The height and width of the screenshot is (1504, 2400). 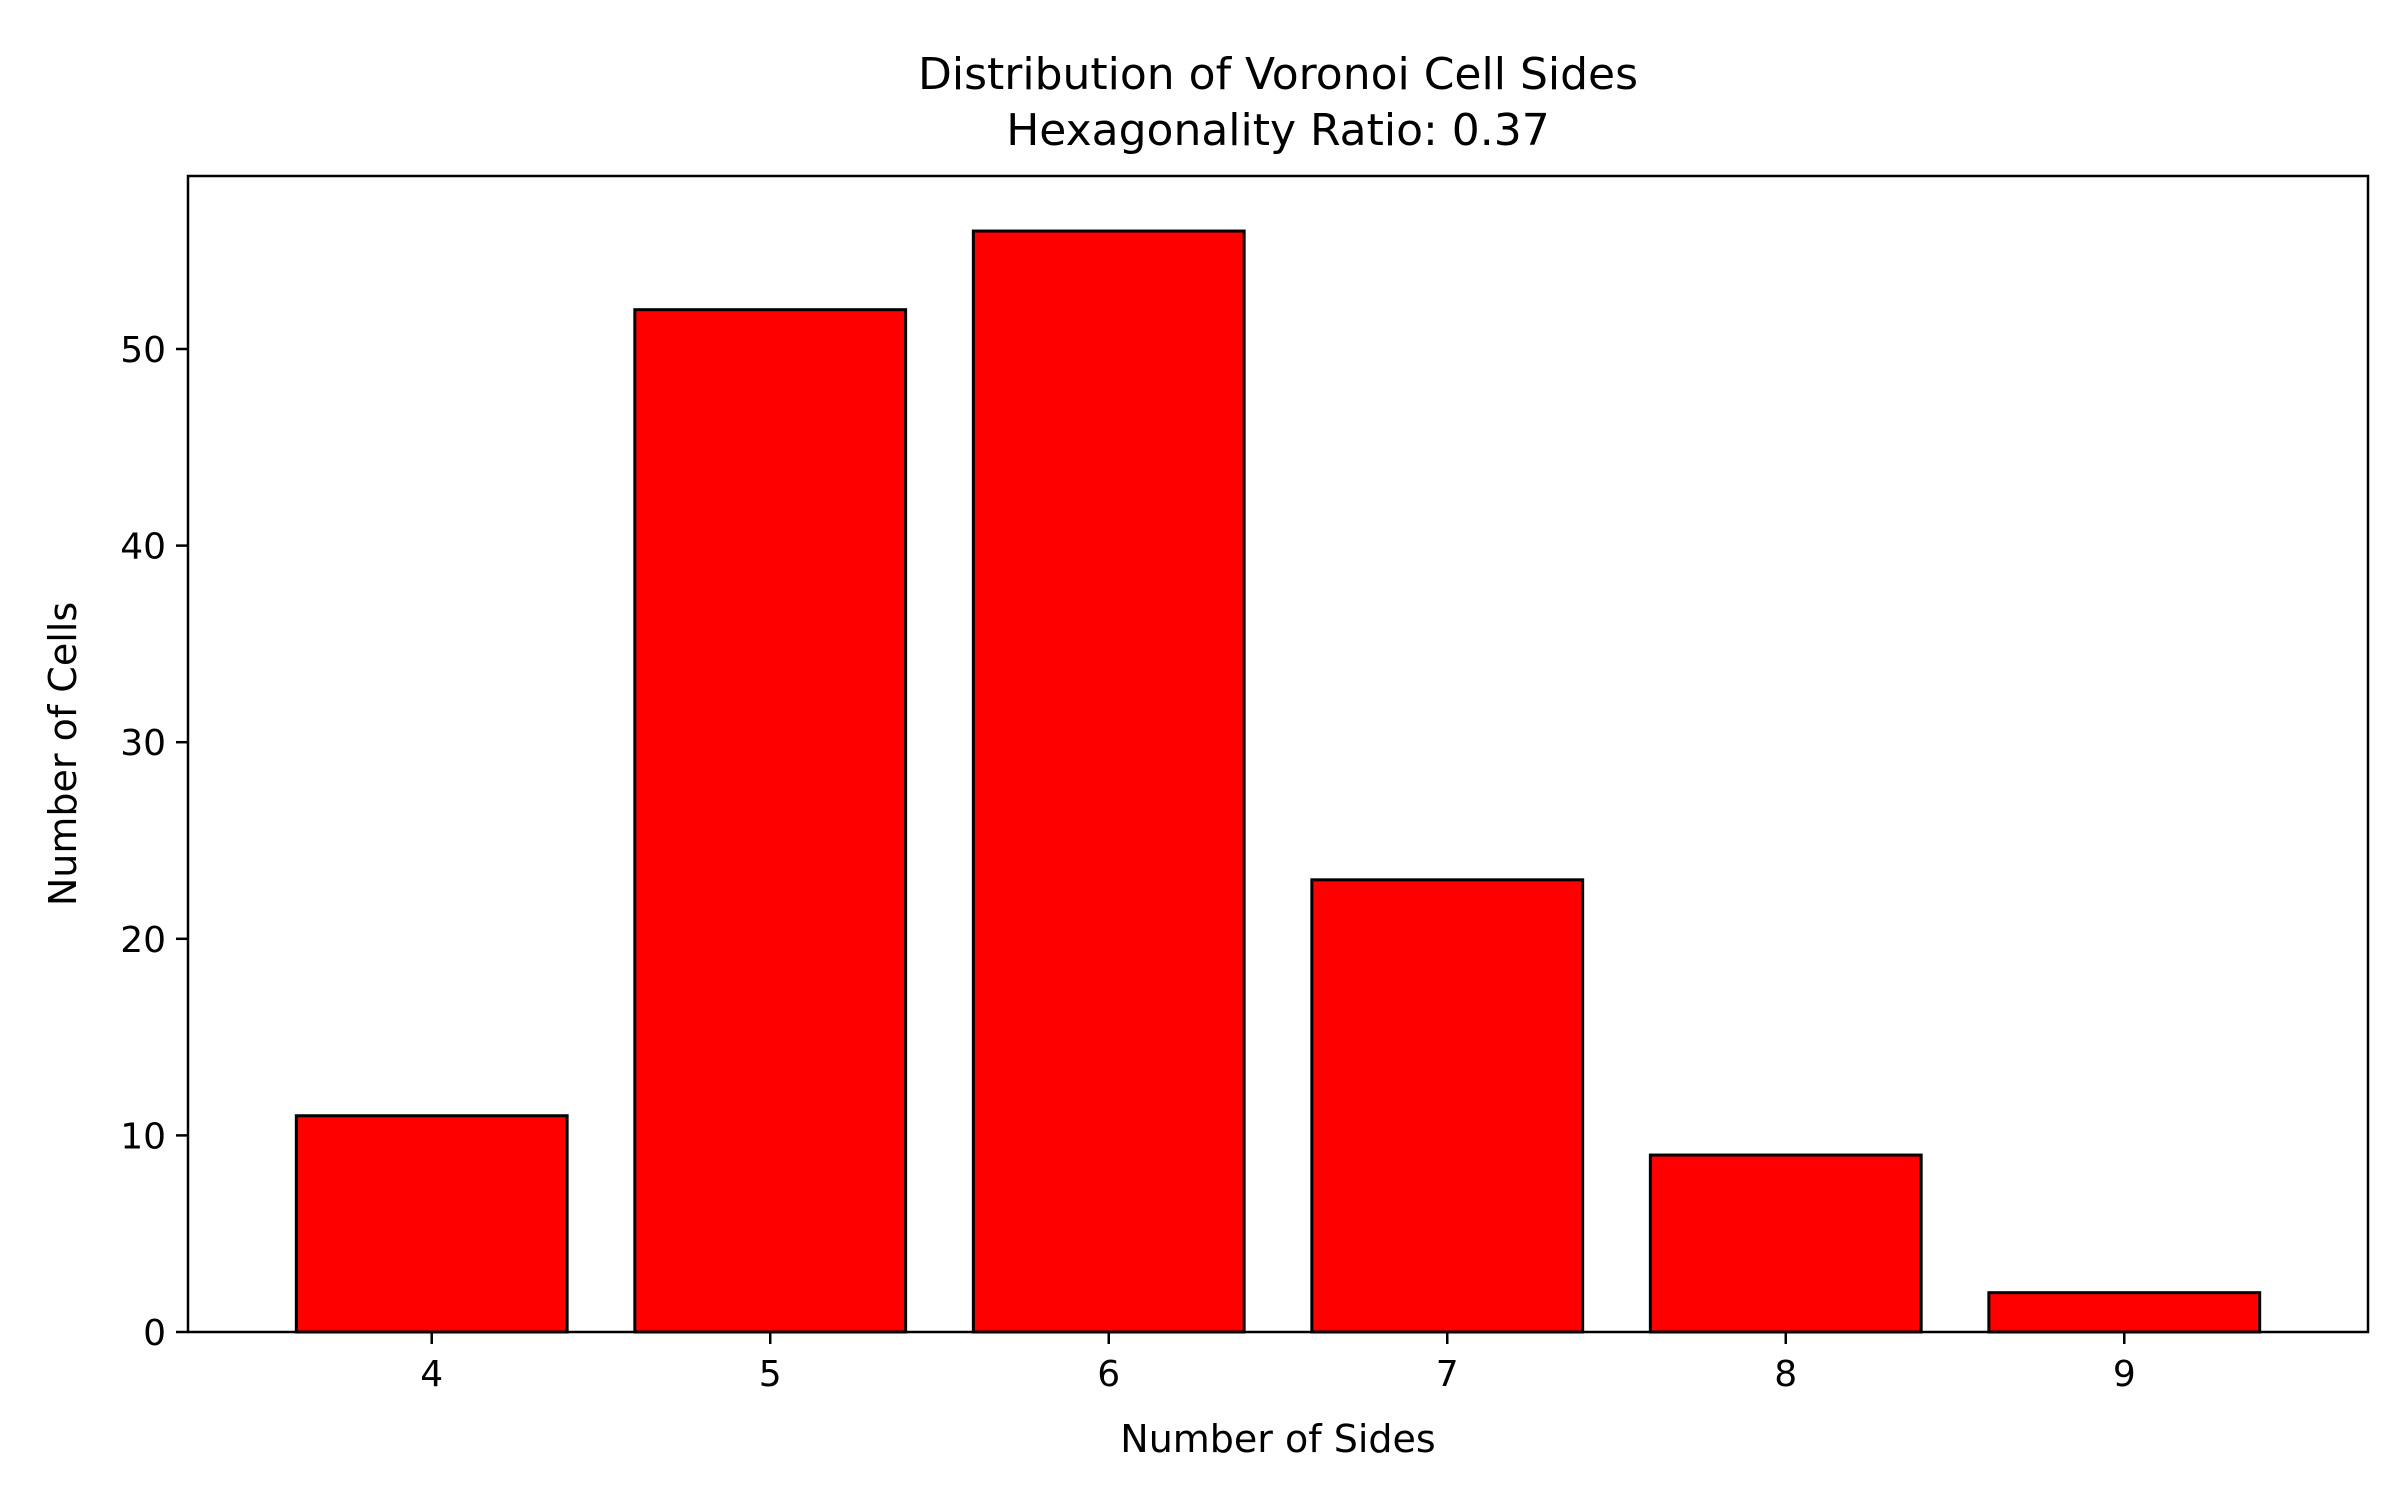 What do you see at coordinates (431, 1374) in the screenshot?
I see `x-tick-label: 4` at bounding box center [431, 1374].